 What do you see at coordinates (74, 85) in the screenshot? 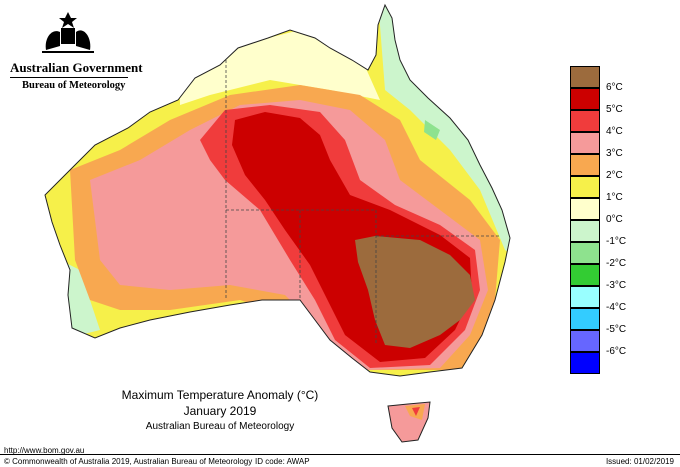
I see `bureau-title: Bureau of Meteorology` at bounding box center [74, 85].